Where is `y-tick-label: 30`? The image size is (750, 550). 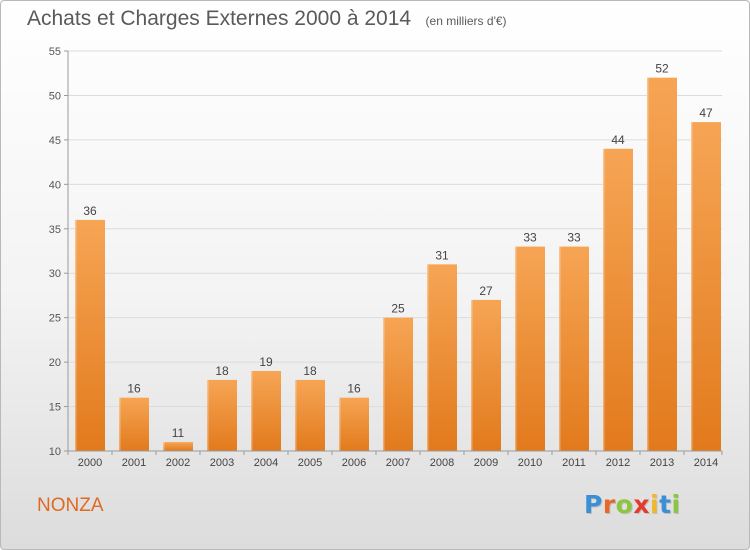 y-tick-label: 30 is located at coordinates (55, 274).